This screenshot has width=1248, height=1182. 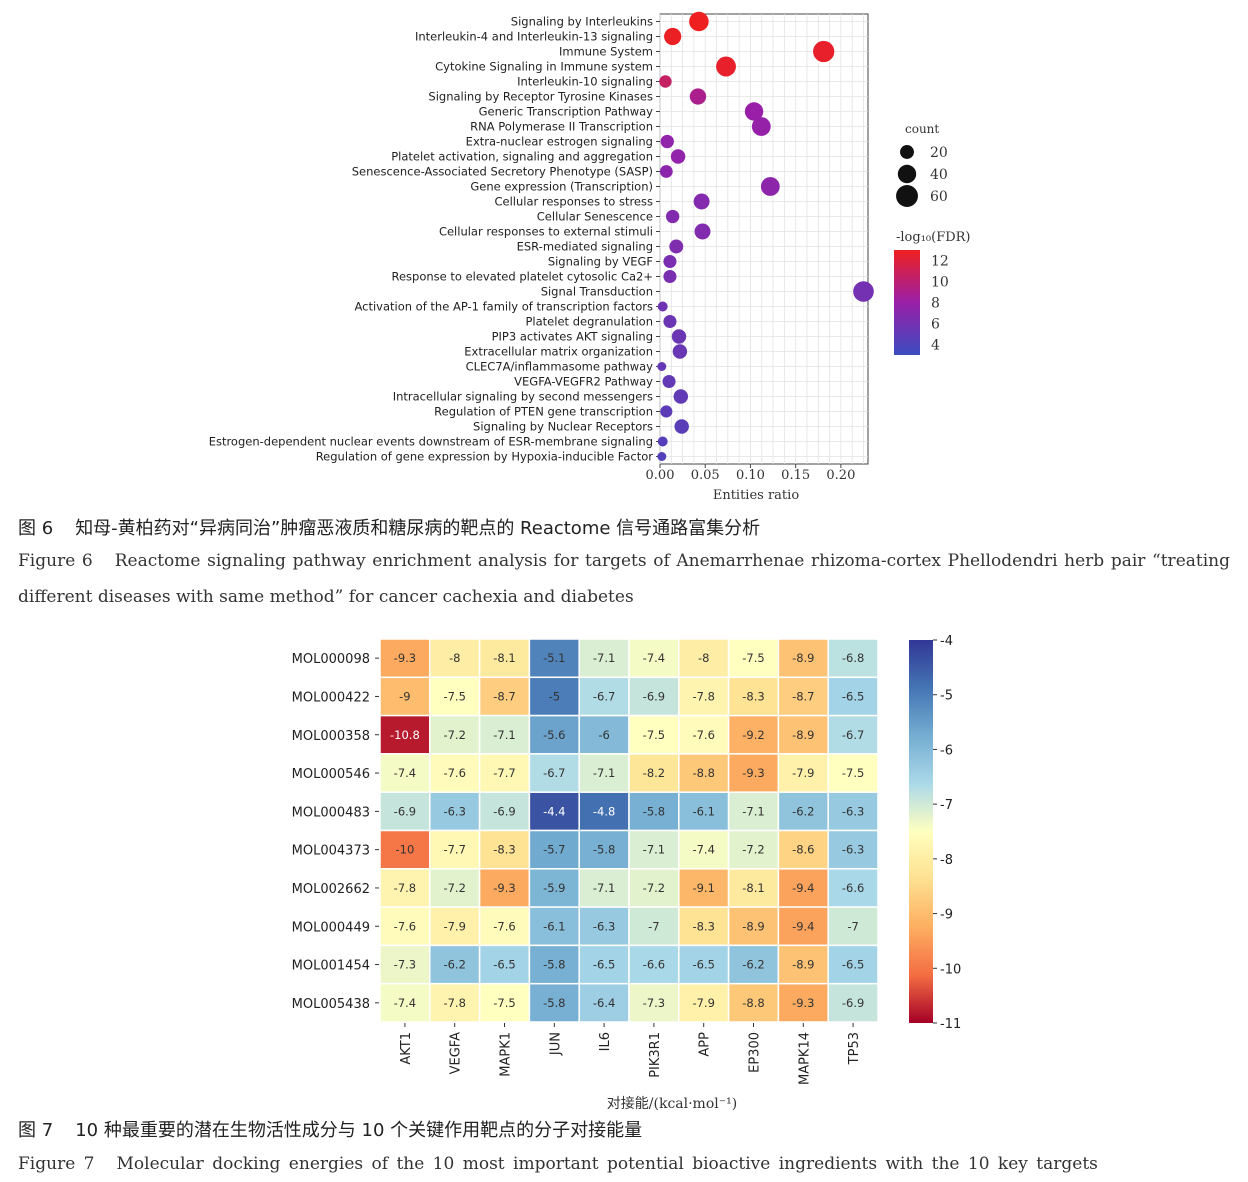 What do you see at coordinates (804, 1058) in the screenshot?
I see `column-label: MAPK14` at bounding box center [804, 1058].